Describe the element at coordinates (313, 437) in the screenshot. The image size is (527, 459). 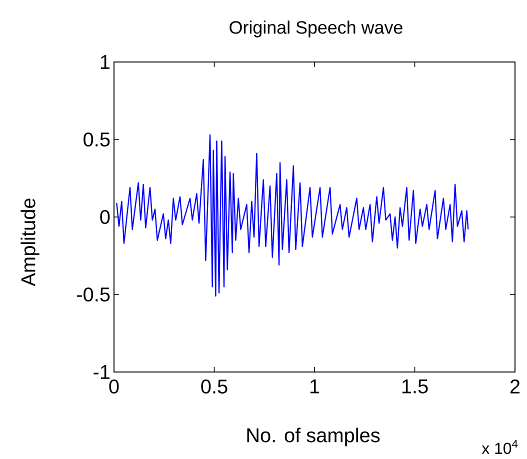
I see `x-axis-title: No. of samples` at that location.